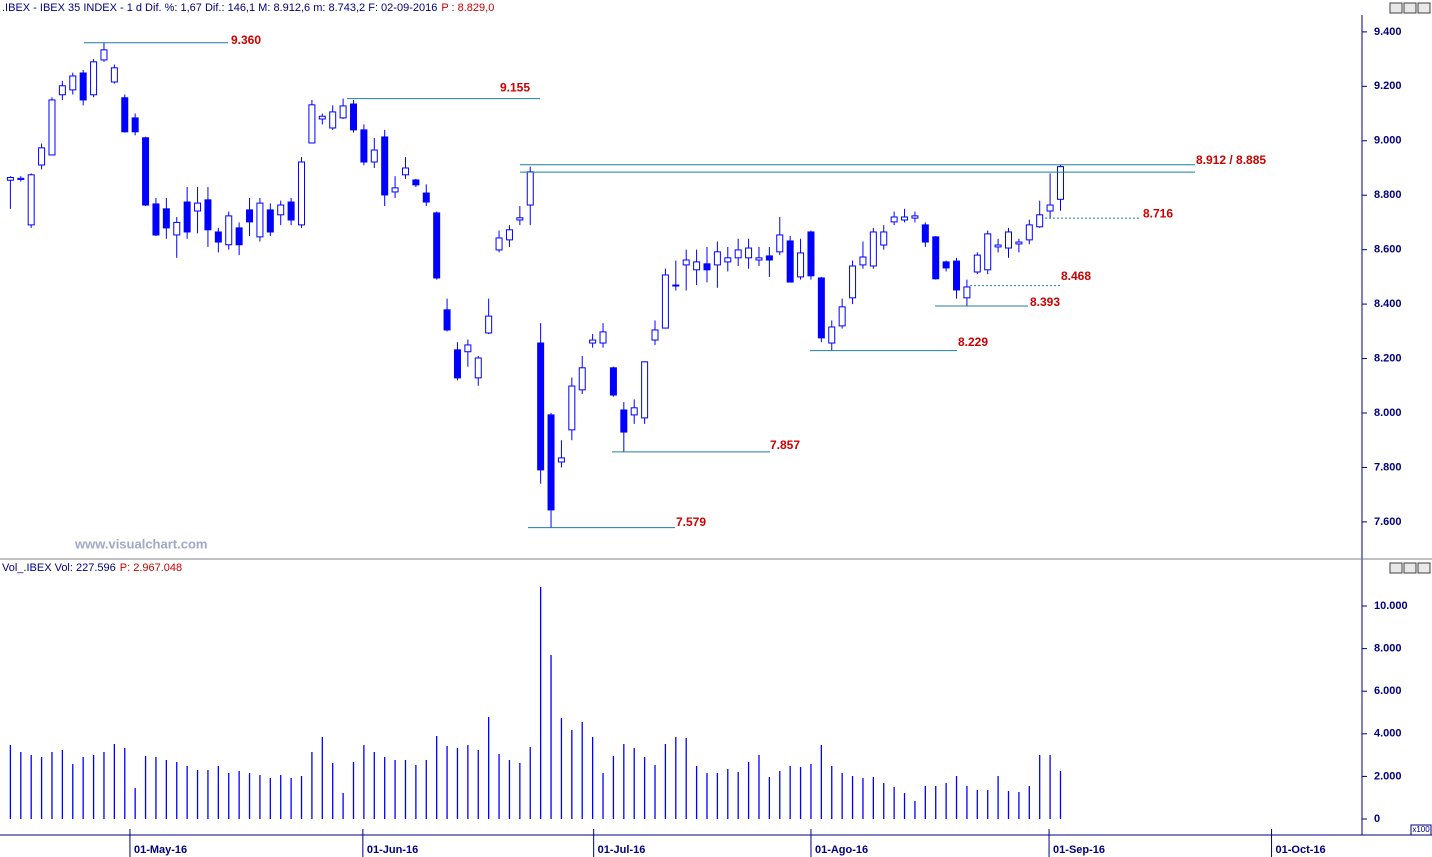 Image resolution: width=1432 pixels, height=857 pixels. Describe the element at coordinates (973, 342) in the screenshot. I see `level-label: 8.229` at that location.